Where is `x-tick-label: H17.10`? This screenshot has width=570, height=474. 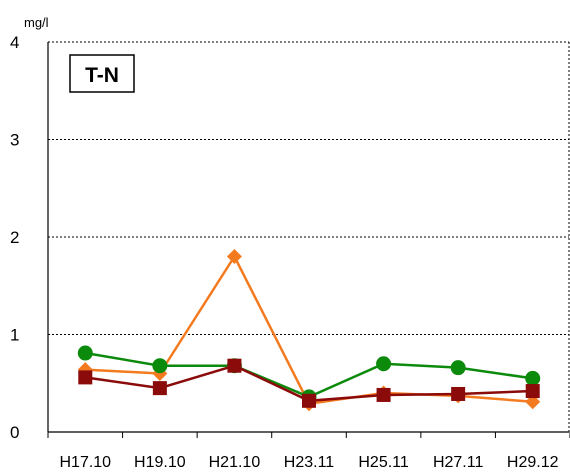 x-tick-label: H17.10 is located at coordinates (85, 462).